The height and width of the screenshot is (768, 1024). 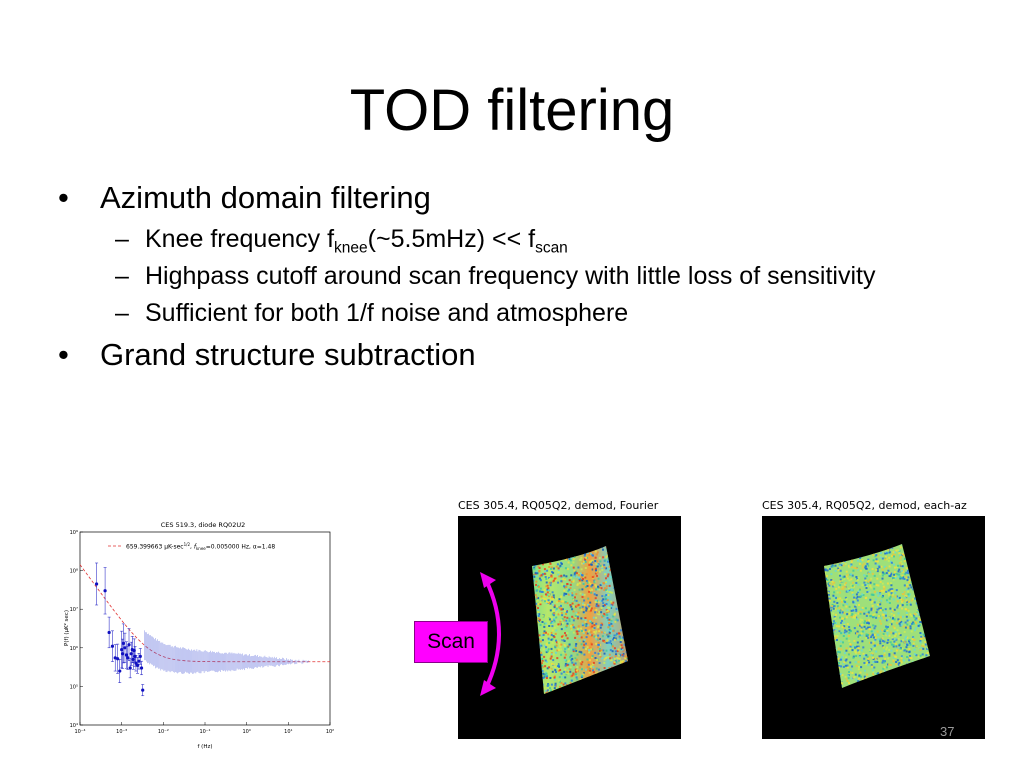 I want to click on scan-direction-arrow-icon, so click(x=490, y=634).